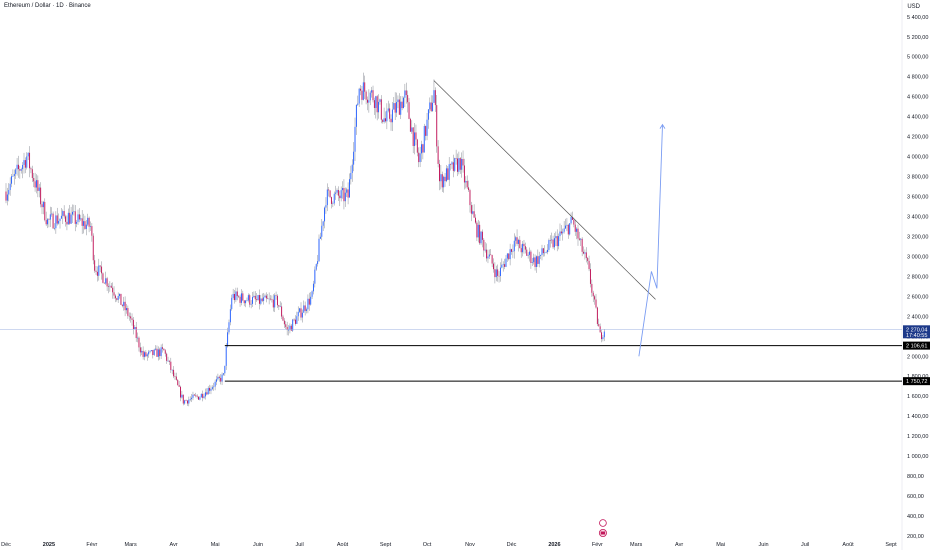 The image size is (932, 550). Describe the element at coordinates (917, 357) in the screenshot. I see `y-tick-label: 2 000,00` at that location.